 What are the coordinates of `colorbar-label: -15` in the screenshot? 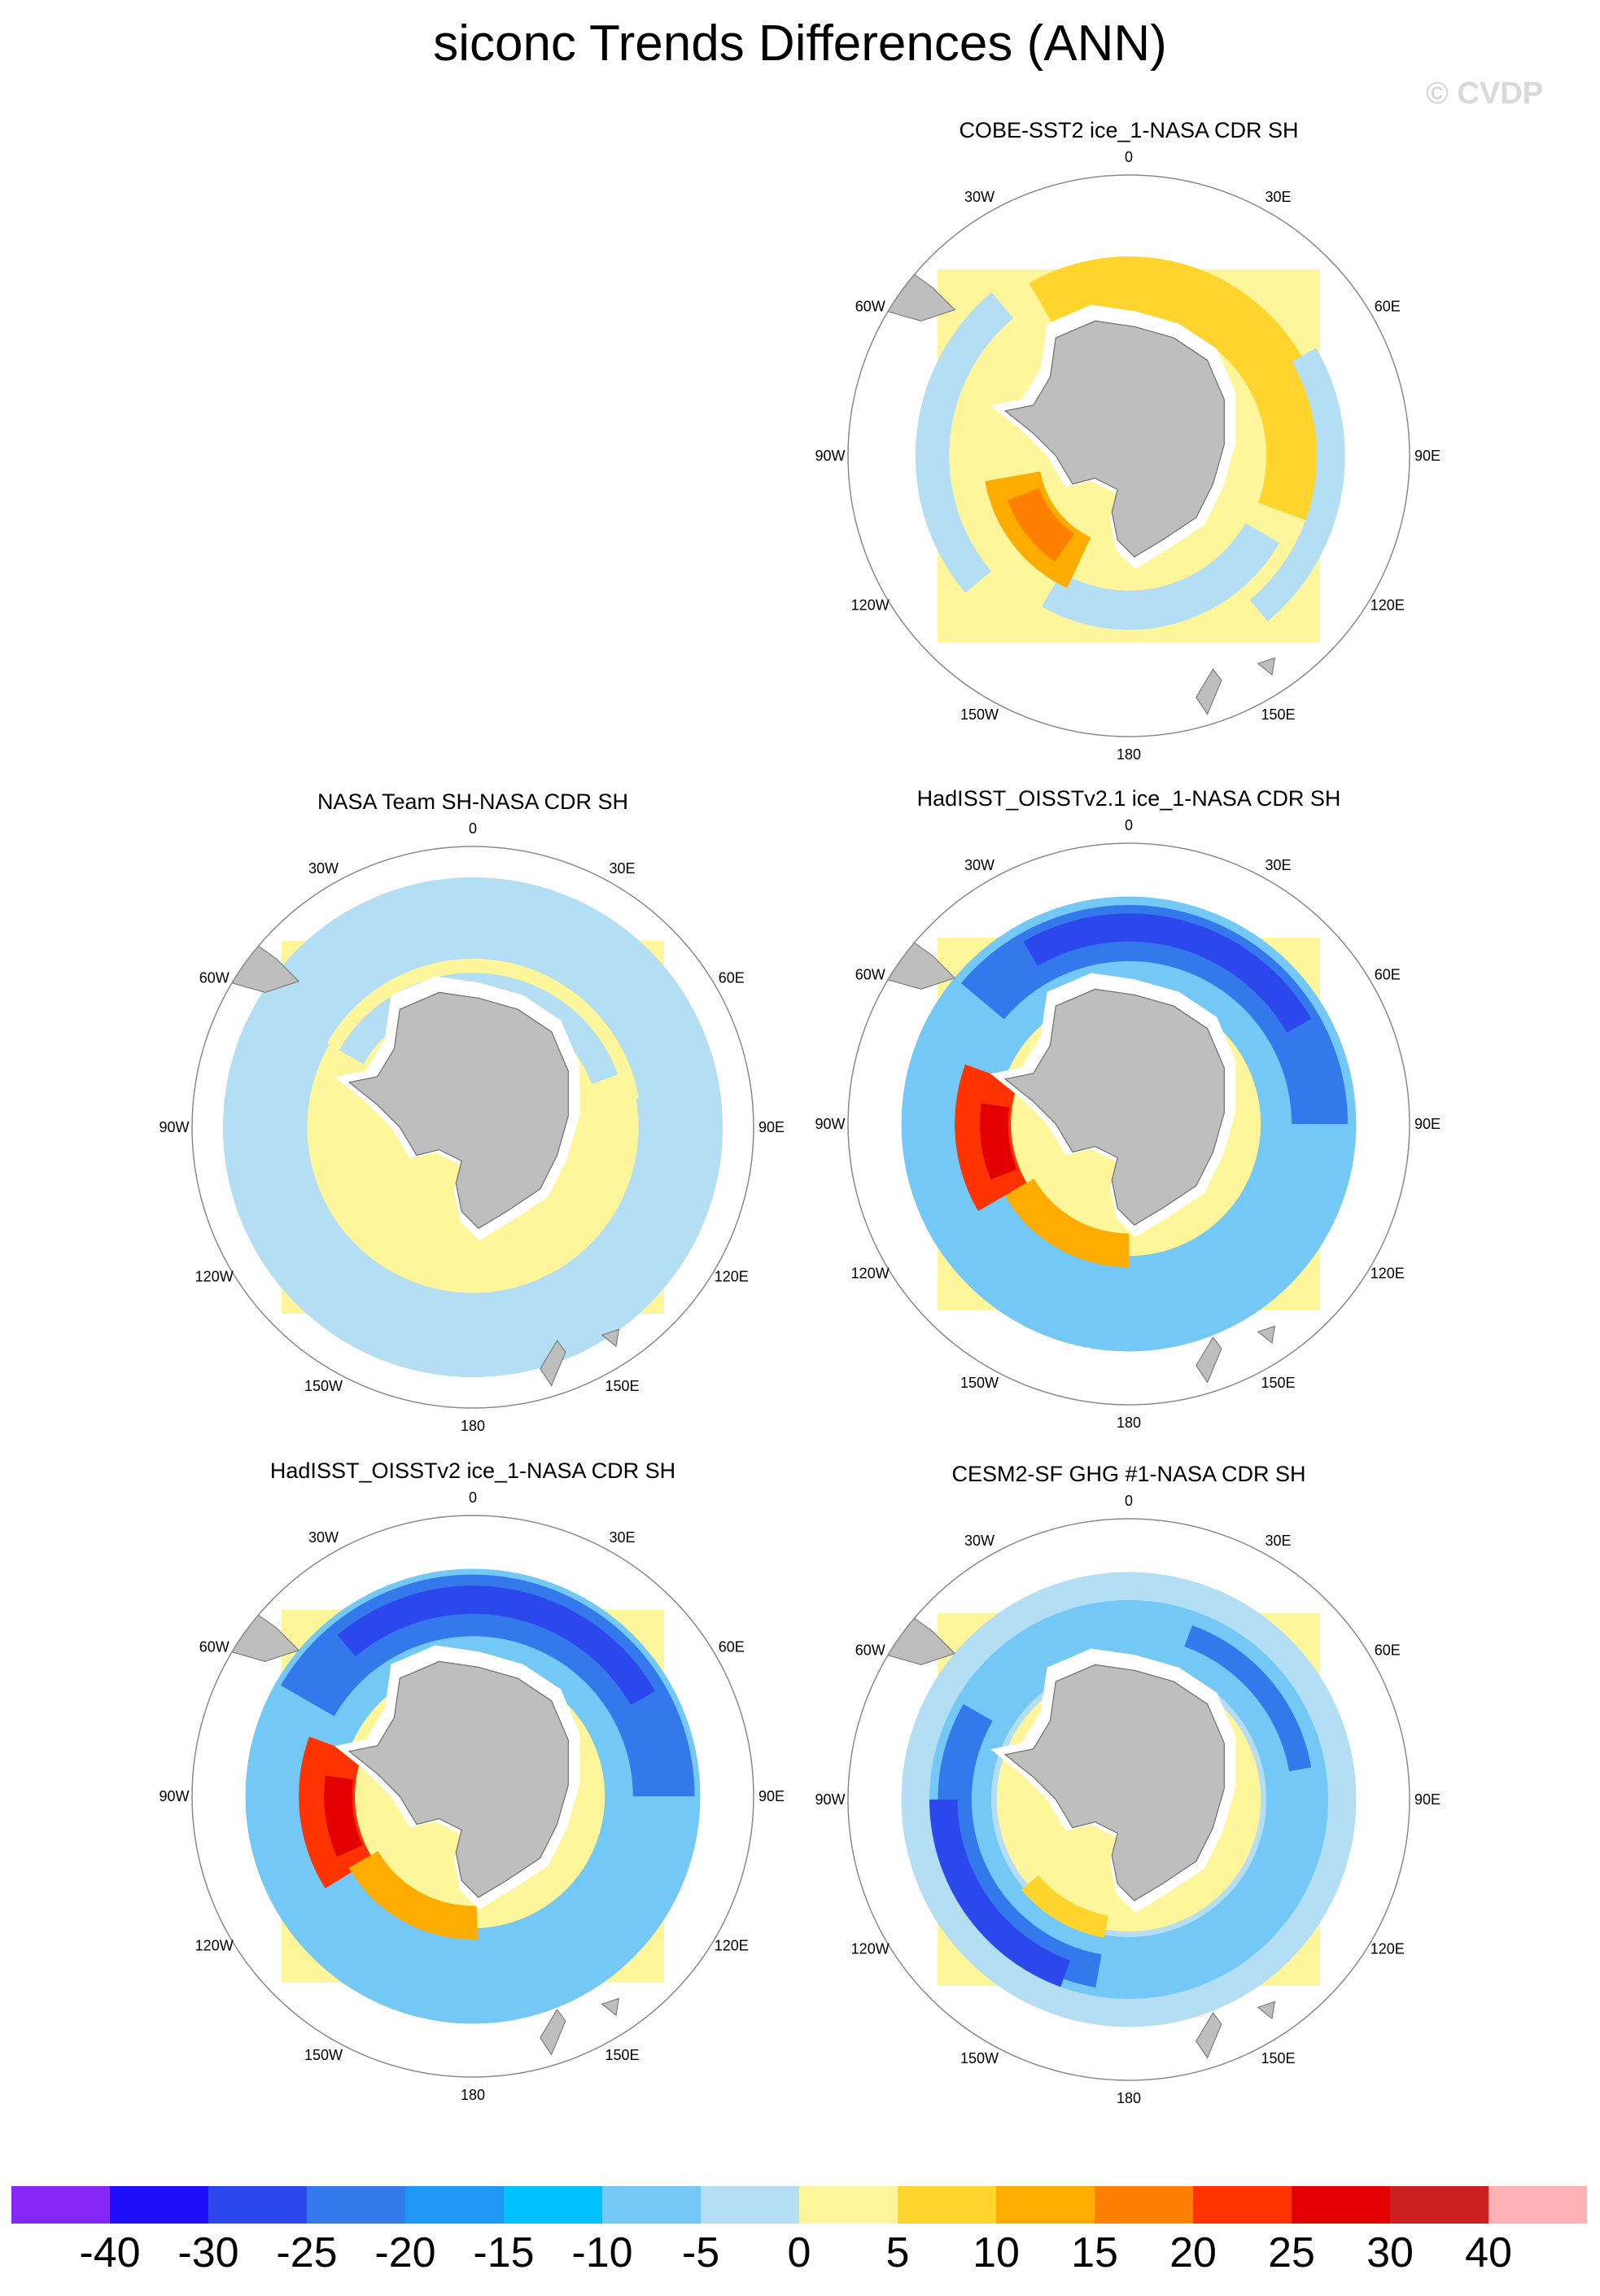 It's located at (504, 2252).